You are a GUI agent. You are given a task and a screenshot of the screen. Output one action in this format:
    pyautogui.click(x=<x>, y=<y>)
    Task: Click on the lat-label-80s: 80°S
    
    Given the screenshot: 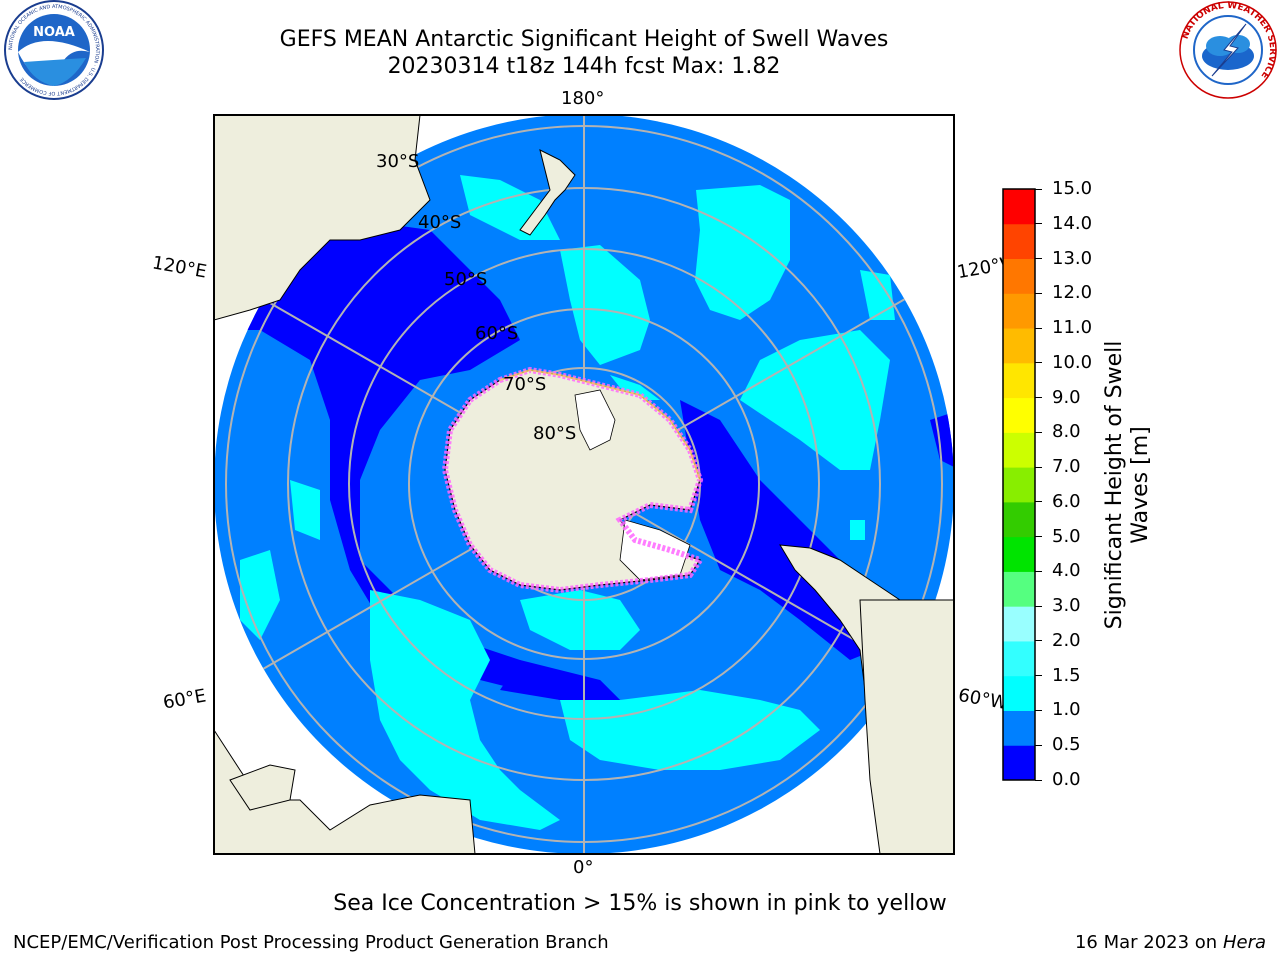 What is the action you would take?
    pyautogui.click(x=555, y=433)
    